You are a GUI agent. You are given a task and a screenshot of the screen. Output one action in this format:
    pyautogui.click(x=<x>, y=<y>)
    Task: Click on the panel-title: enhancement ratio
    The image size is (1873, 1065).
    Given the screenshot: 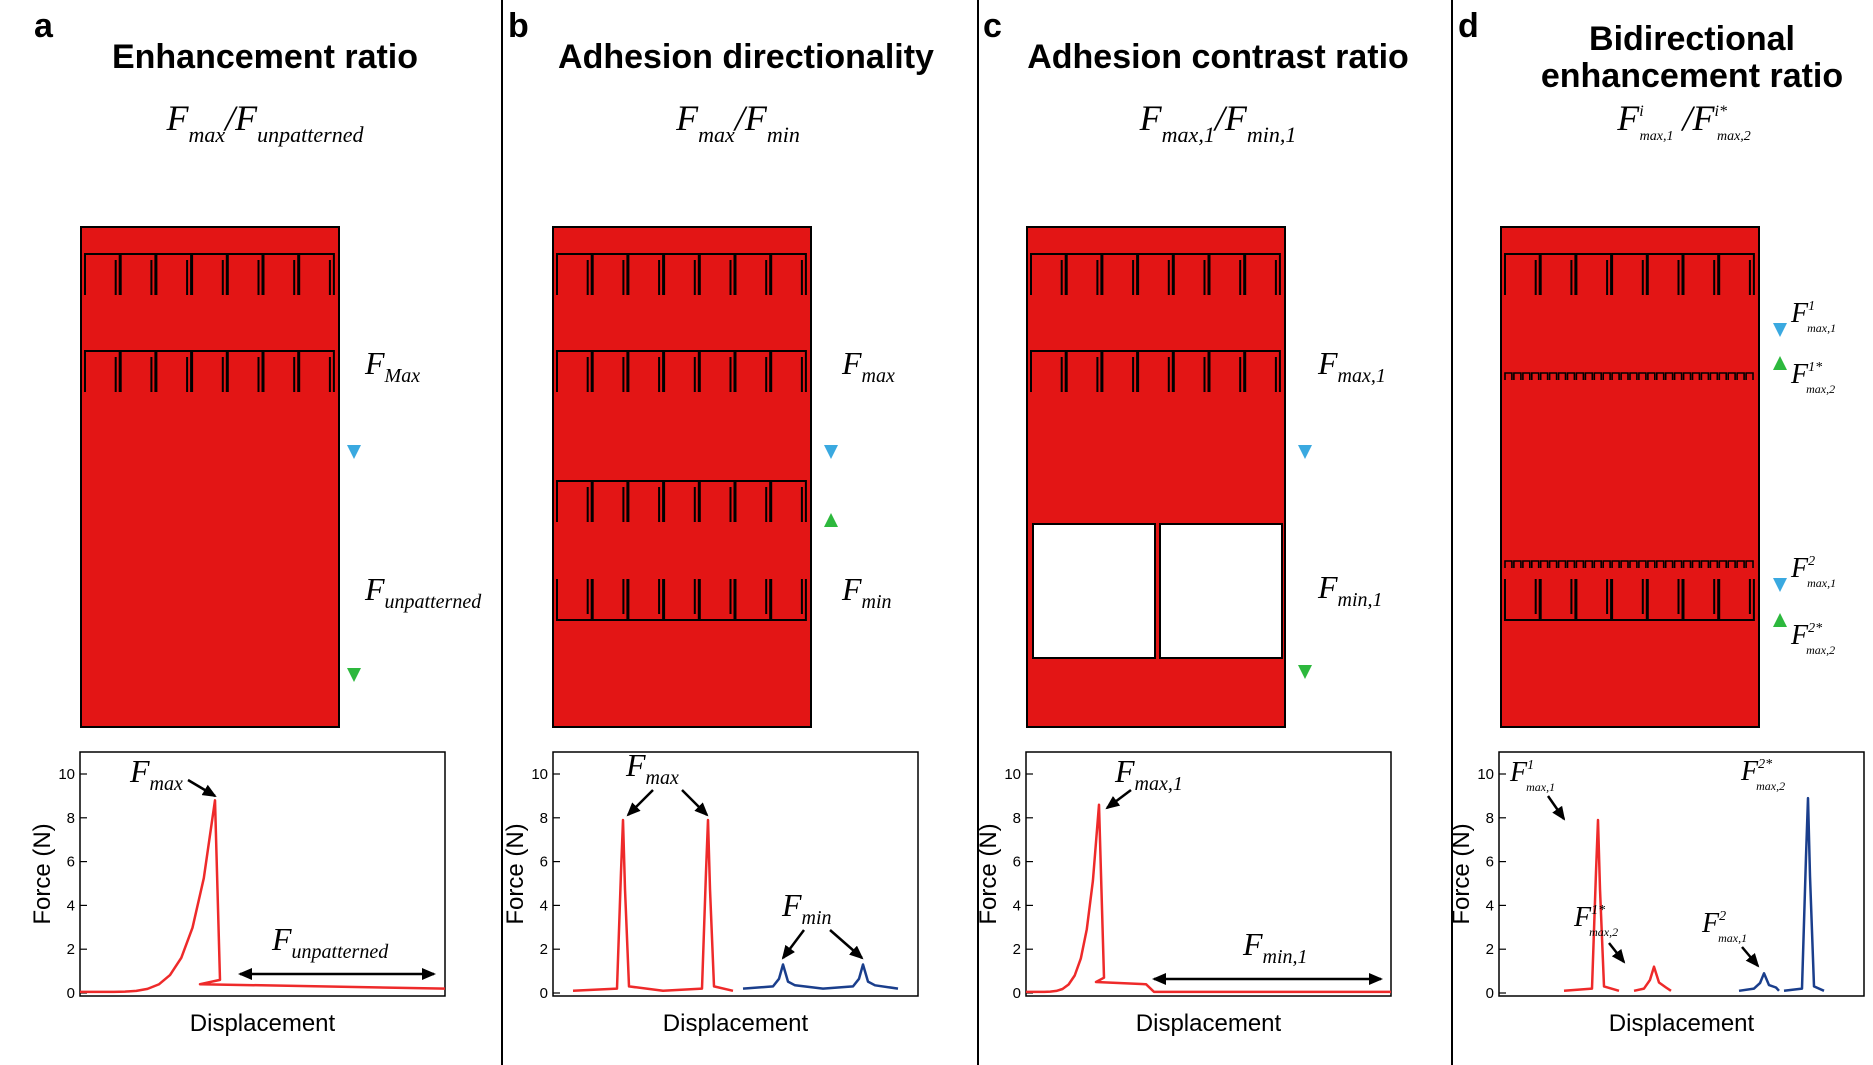 What is the action you would take?
    pyautogui.click(x=1692, y=76)
    